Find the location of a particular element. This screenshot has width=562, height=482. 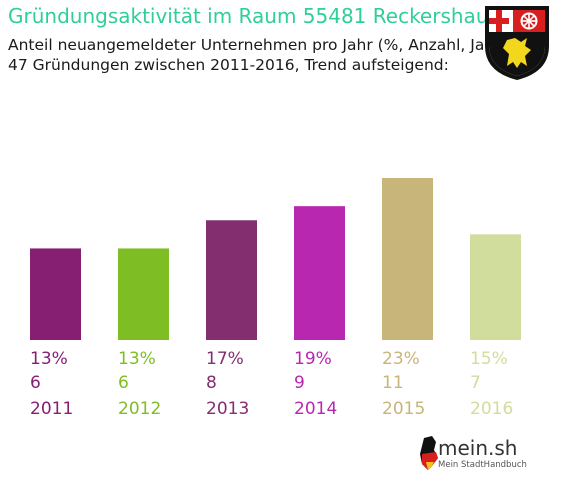

count-label-2015: 11 is located at coordinates (393, 383).